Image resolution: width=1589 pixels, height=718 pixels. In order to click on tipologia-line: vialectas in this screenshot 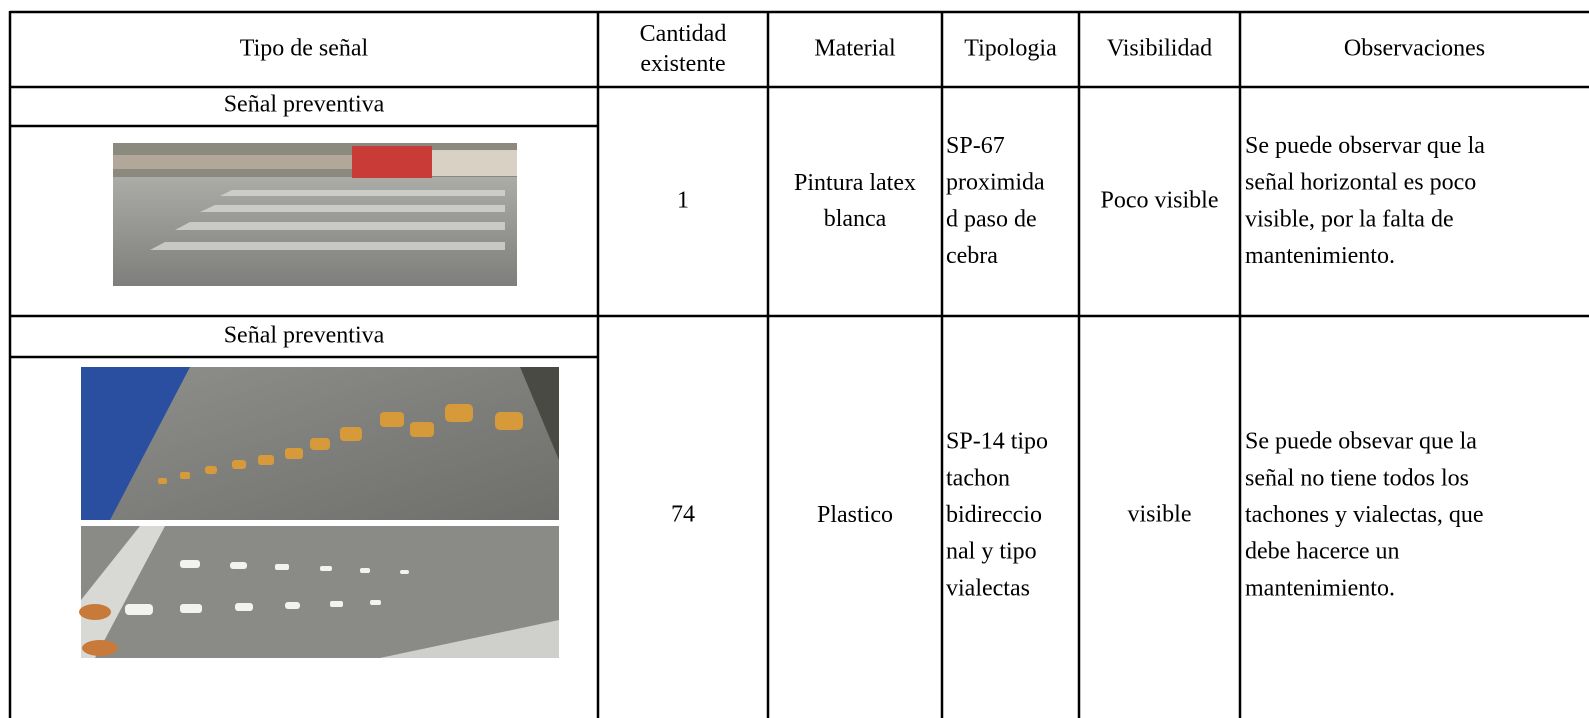, I will do `click(988, 588)`.